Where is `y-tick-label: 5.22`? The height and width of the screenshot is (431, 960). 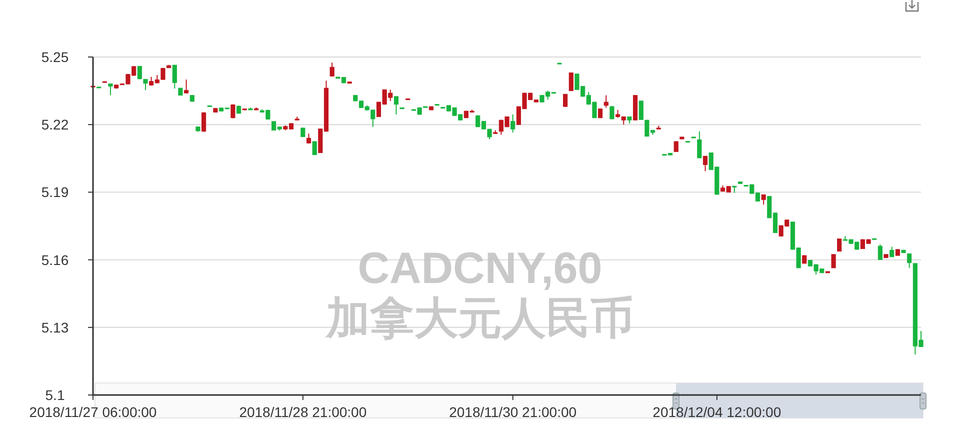
y-tick-label: 5.22 is located at coordinates (55, 124).